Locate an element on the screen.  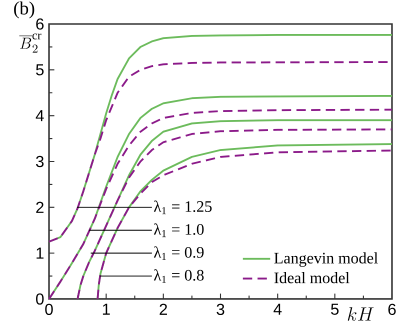
x-tick-label: 4 is located at coordinates (278, 309).